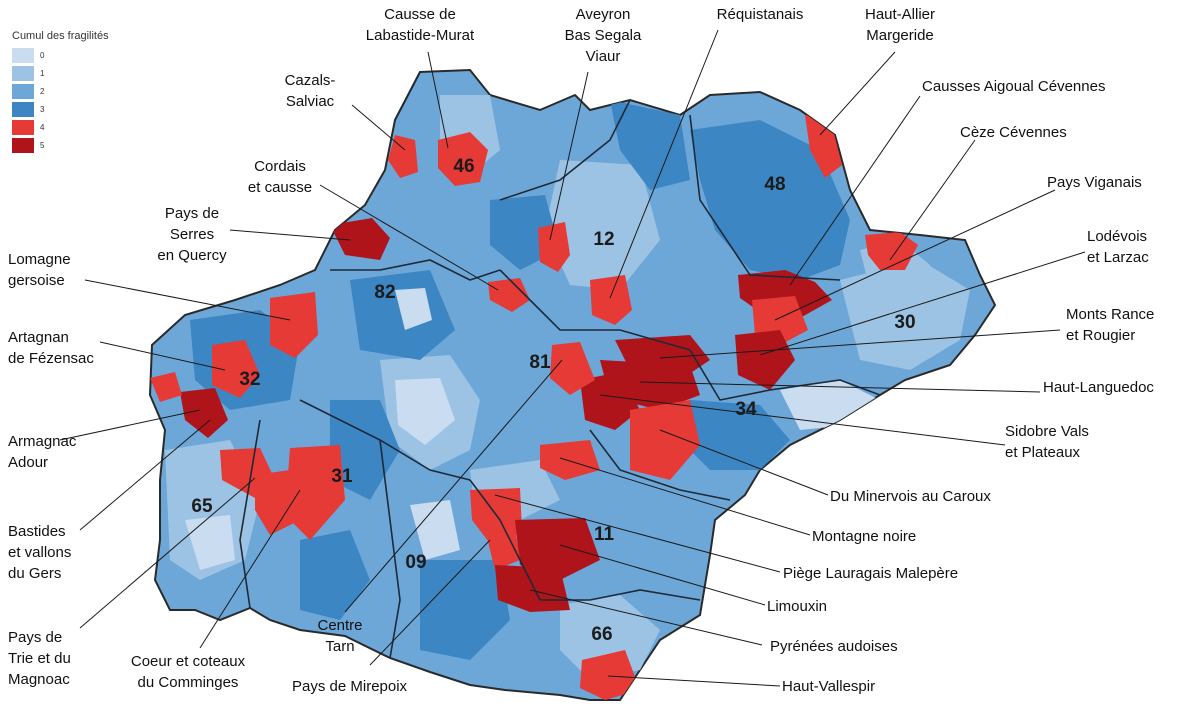 This screenshot has height=711, width=1181. I want to click on dept-66: 66, so click(601, 634).